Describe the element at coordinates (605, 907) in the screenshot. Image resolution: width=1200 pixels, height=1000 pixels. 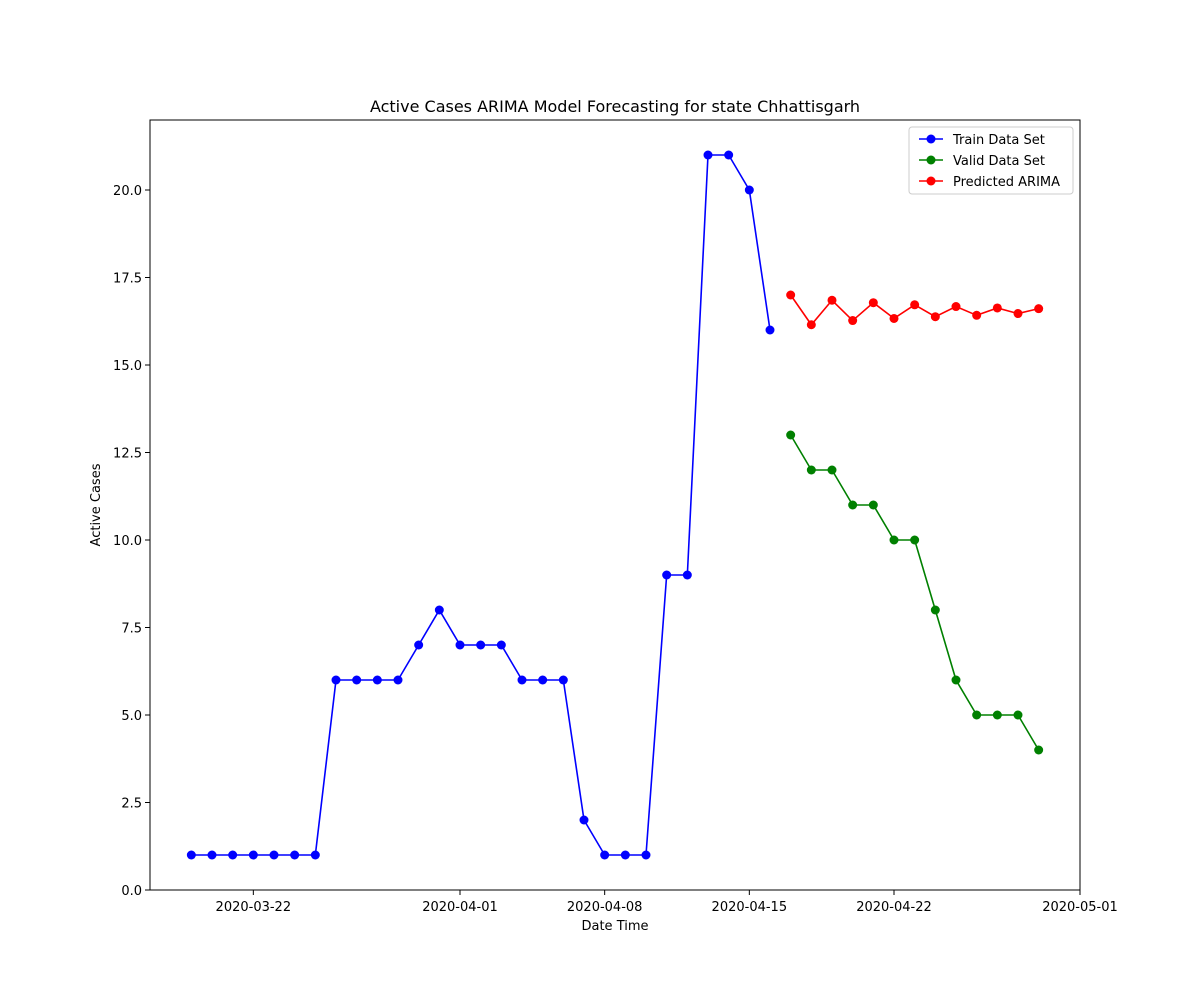
I see `x-tick-label: 2020-04-08` at that location.